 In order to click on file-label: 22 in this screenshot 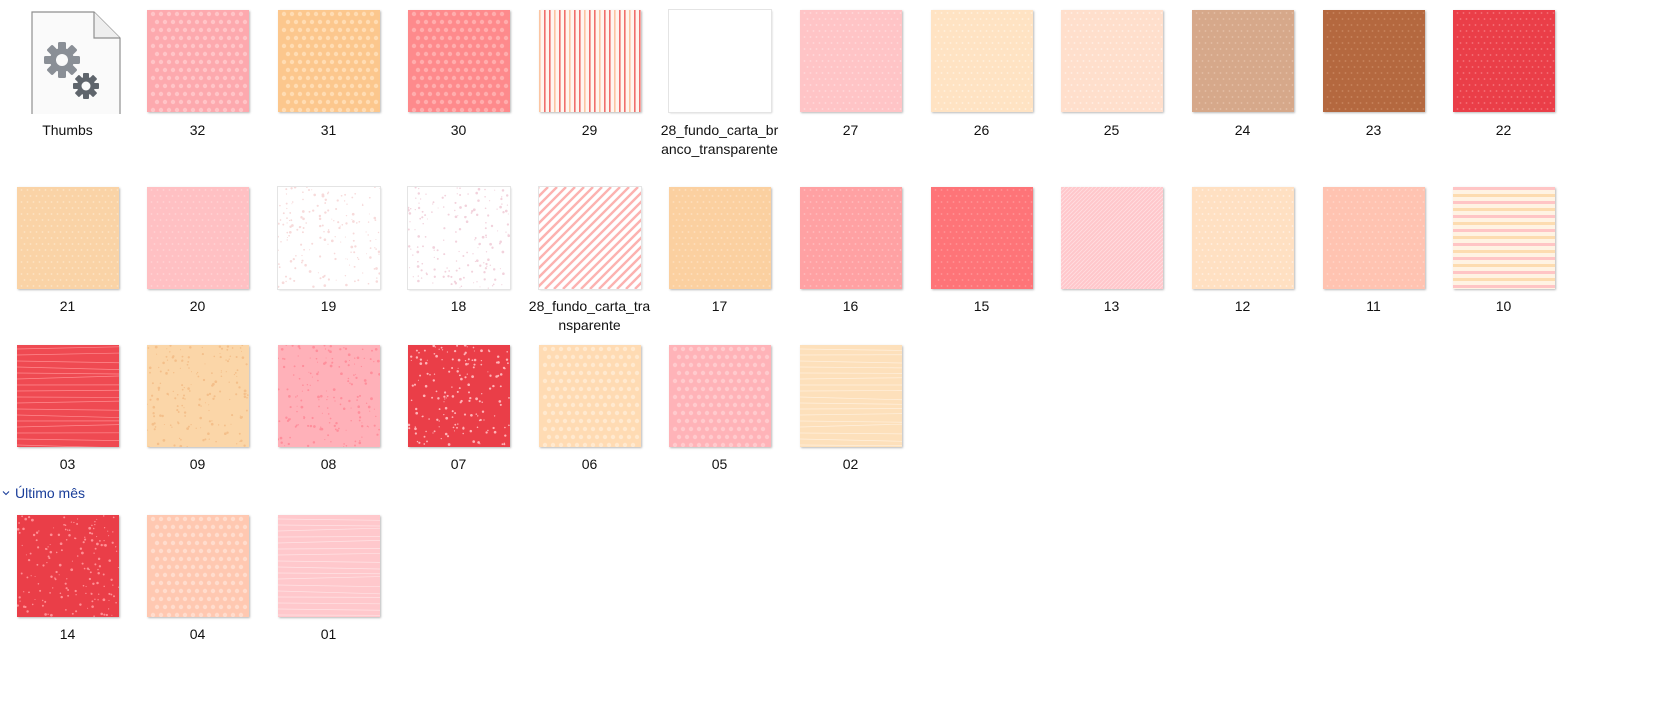, I will do `click(1503, 130)`.